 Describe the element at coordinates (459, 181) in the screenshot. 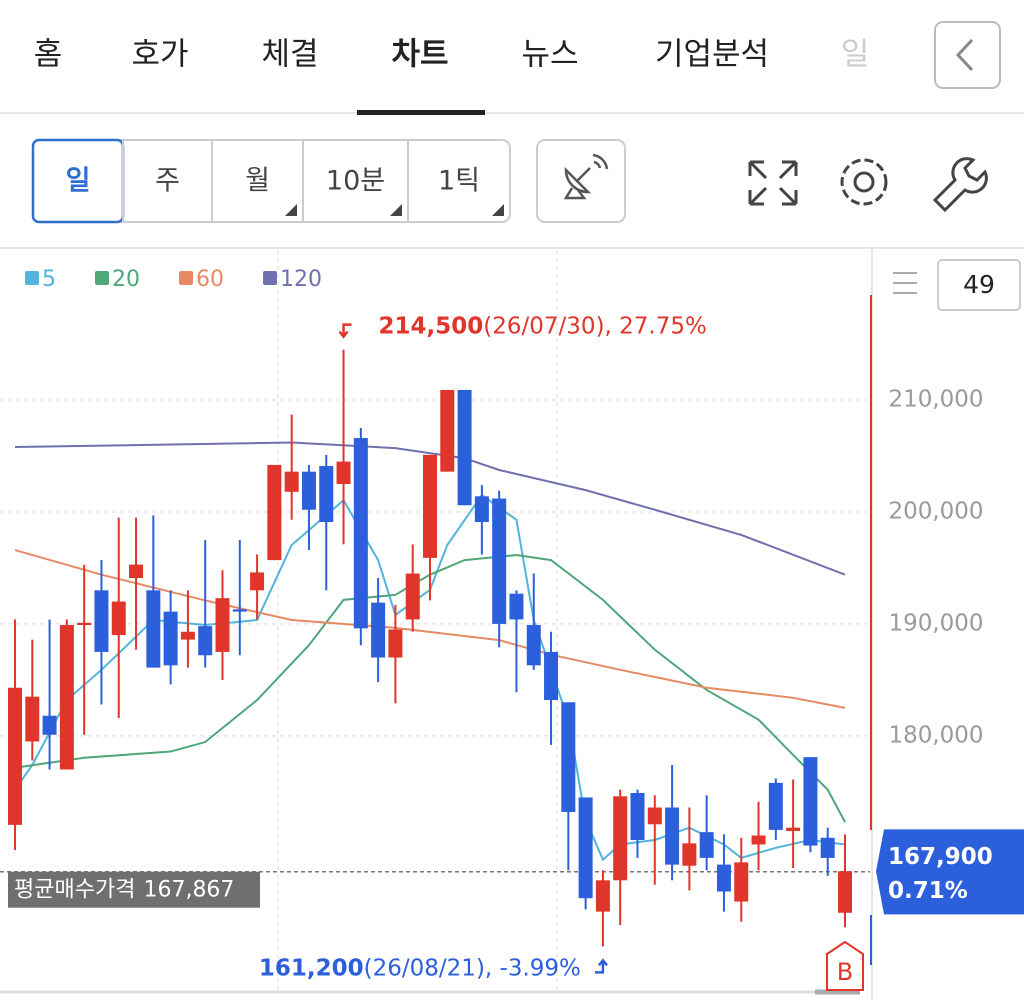

I see `period-label: 1틱` at that location.